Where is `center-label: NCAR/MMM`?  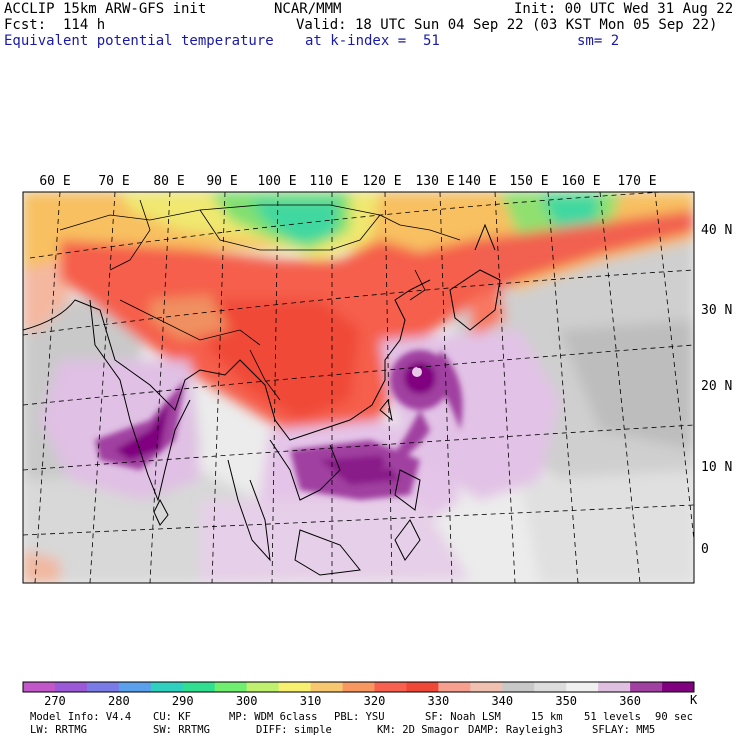
center-label: NCAR/MMM is located at coordinates (308, 9).